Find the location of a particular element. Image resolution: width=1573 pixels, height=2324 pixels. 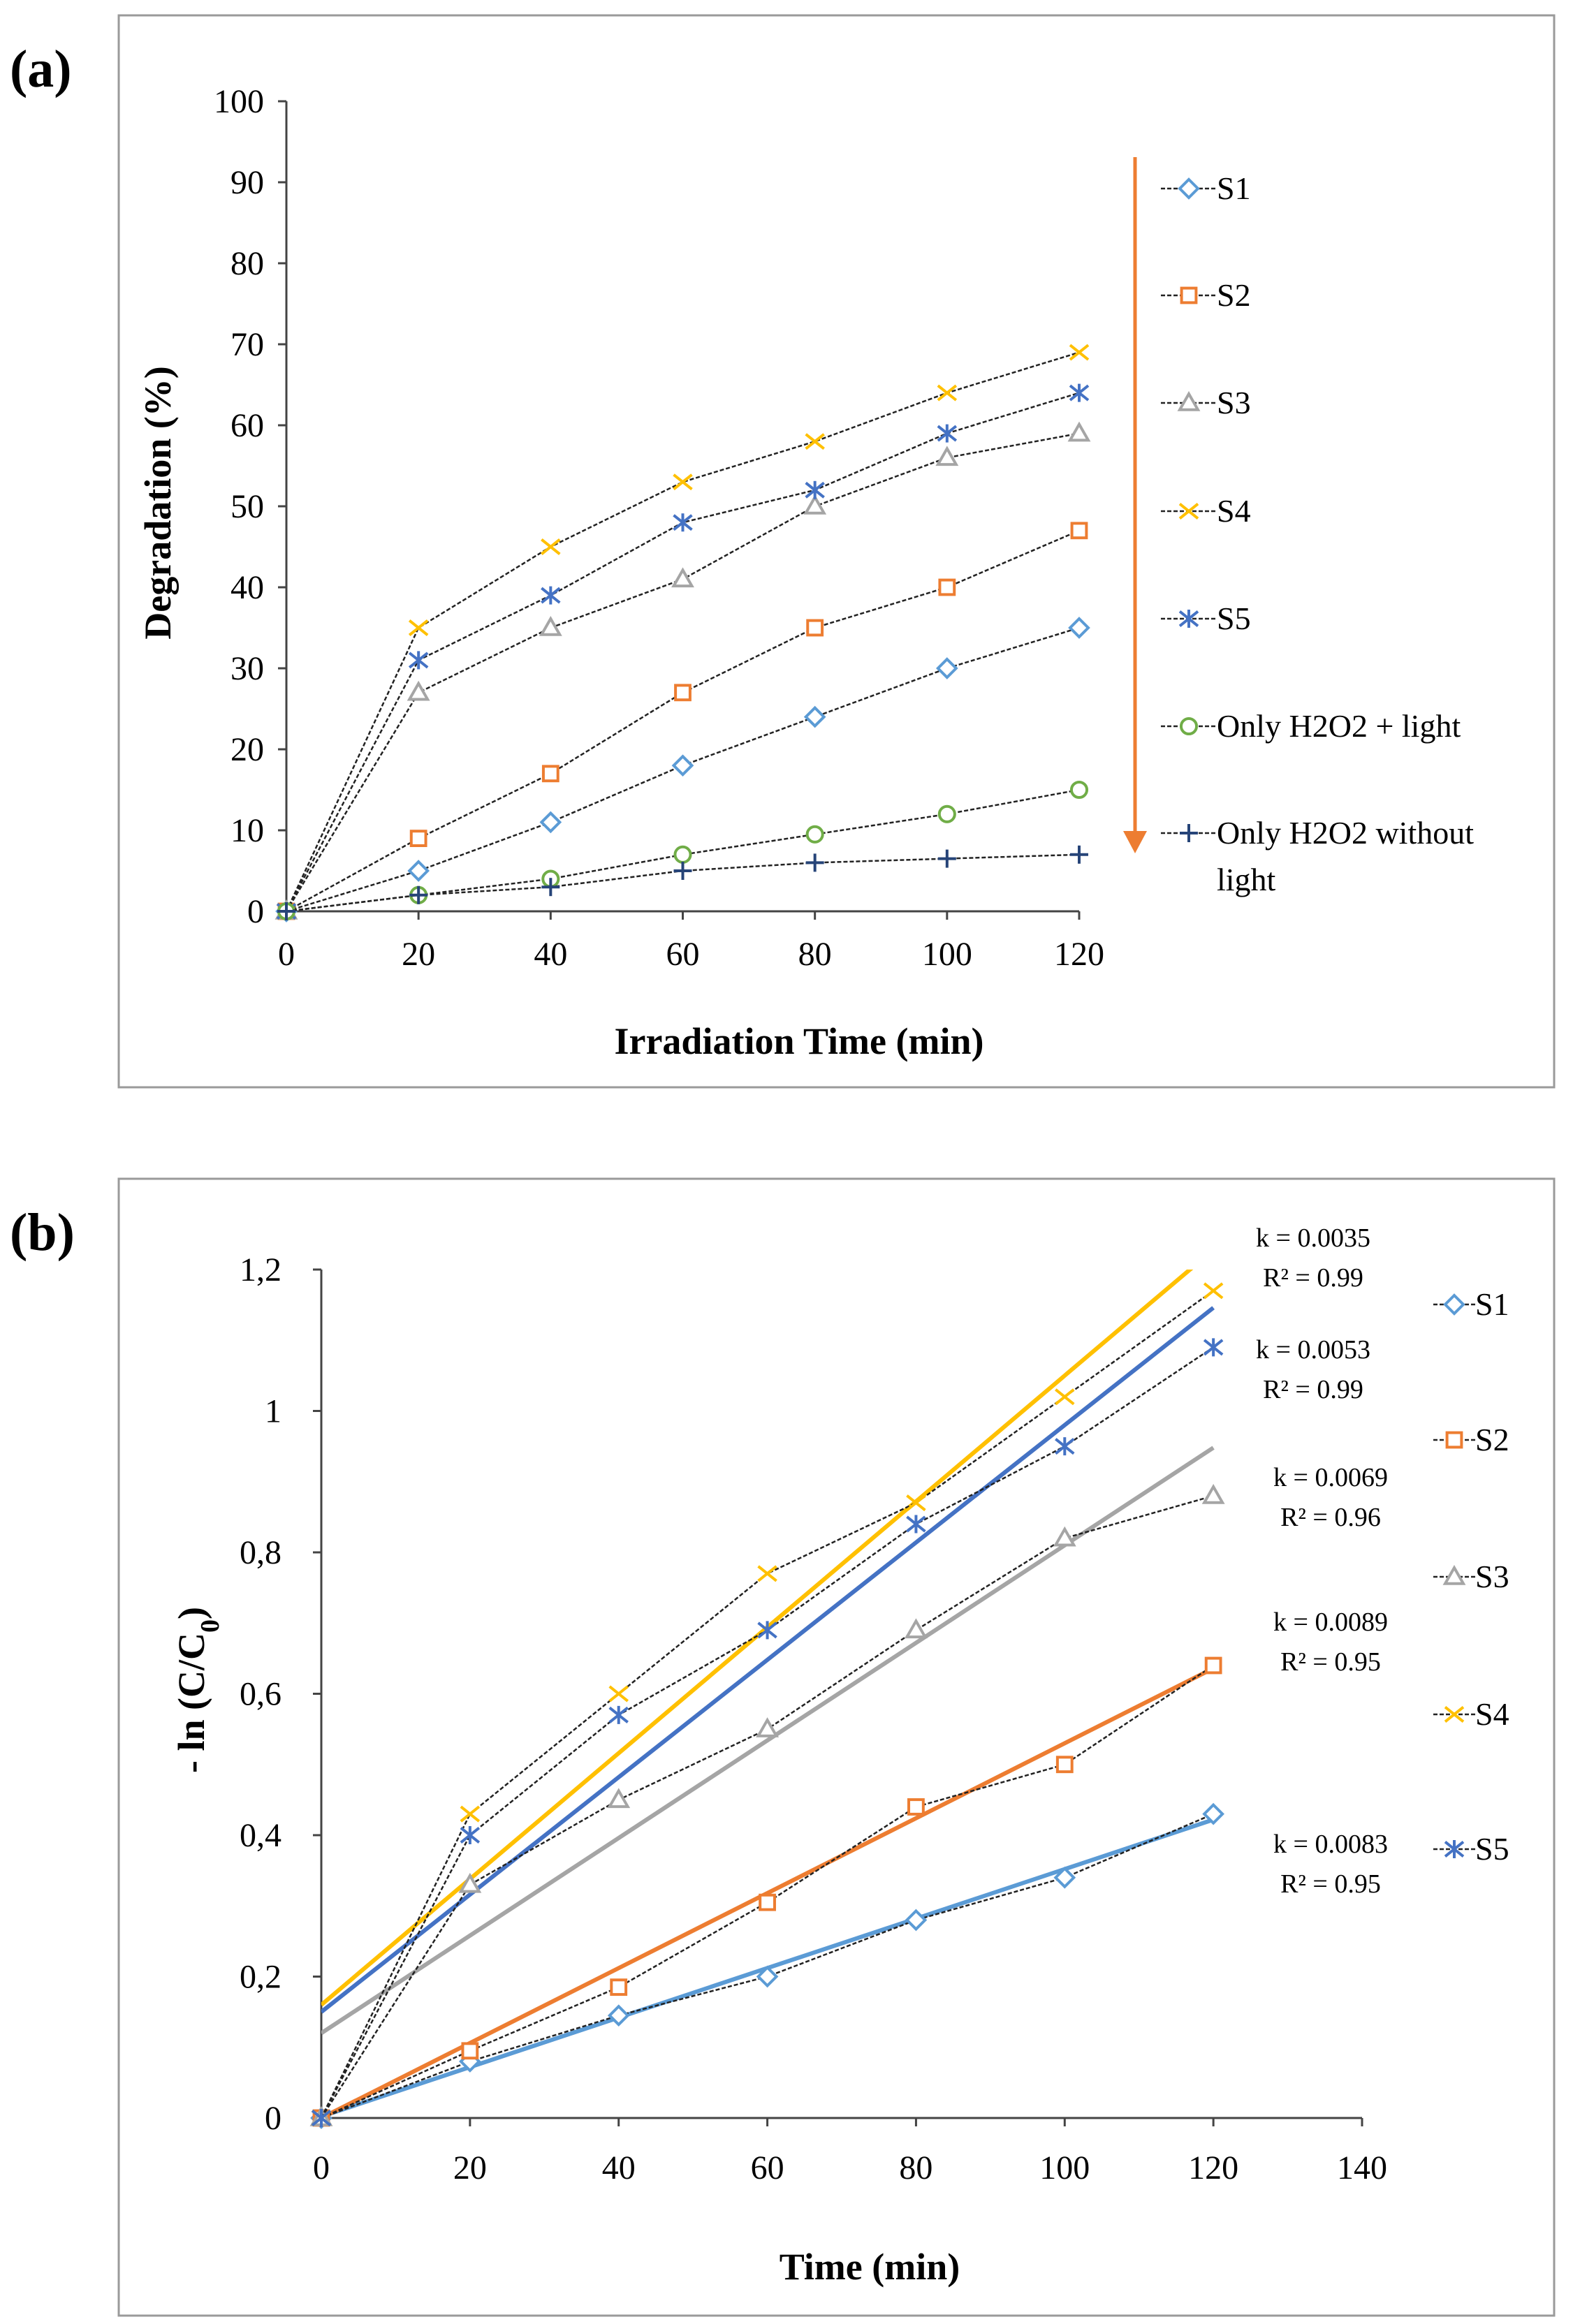

panel-b-legend-marker-s5 is located at coordinates (1454, 1849).